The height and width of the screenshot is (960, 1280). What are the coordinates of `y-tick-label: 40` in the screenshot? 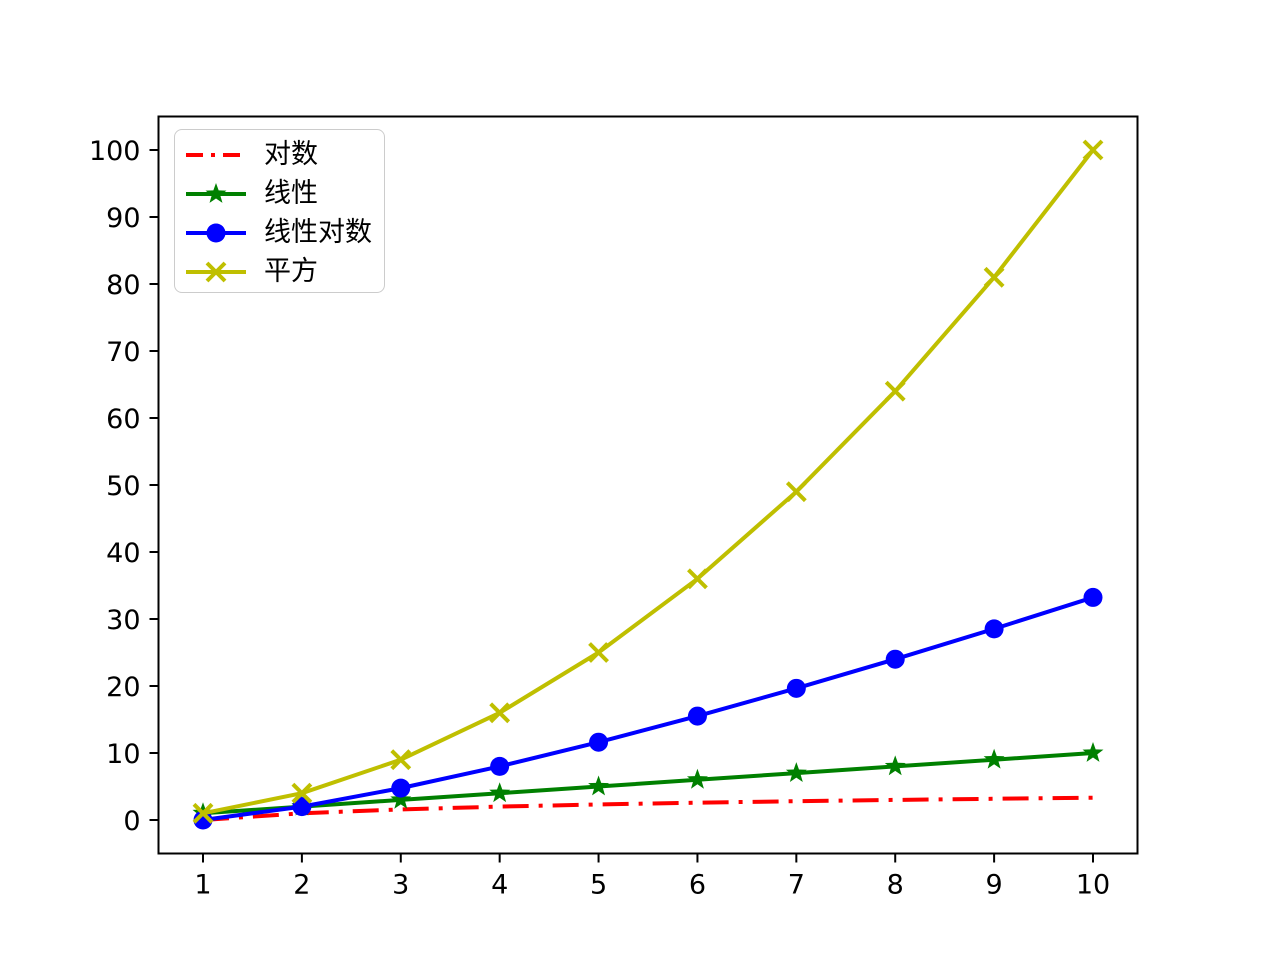 It's located at (123, 553).